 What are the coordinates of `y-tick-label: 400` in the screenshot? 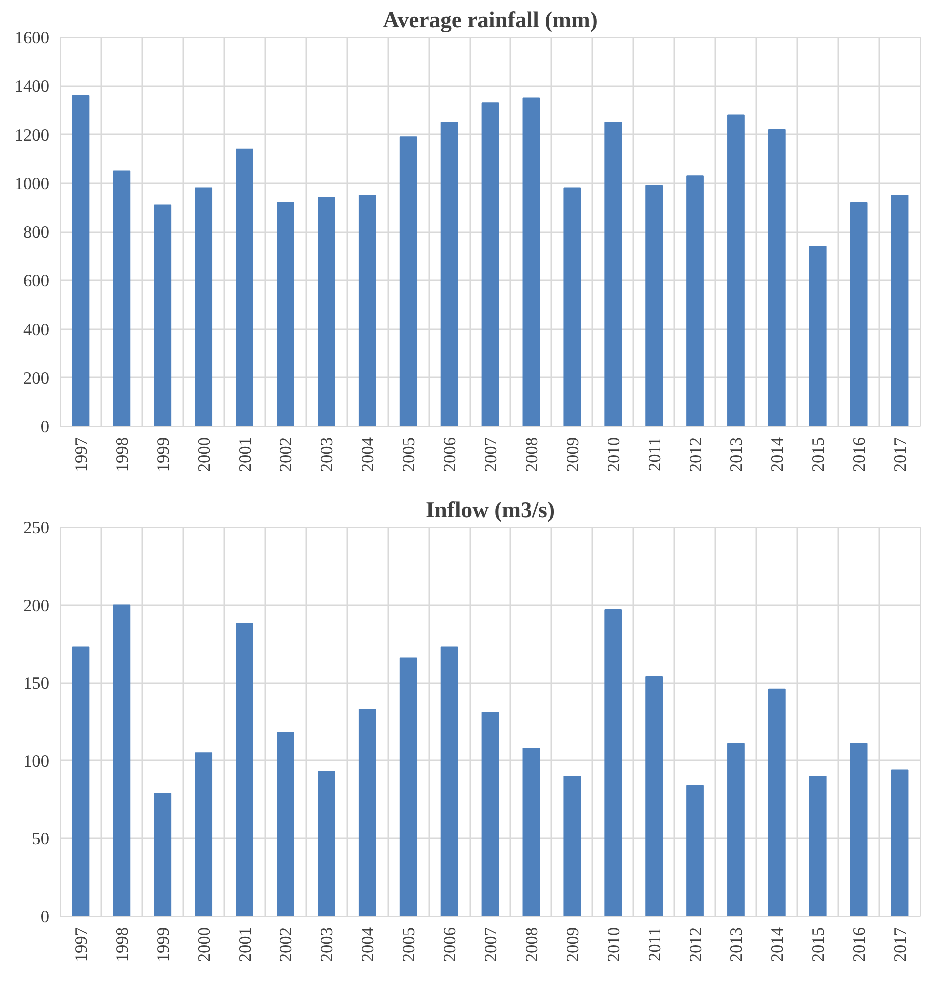 It's located at (37, 330).